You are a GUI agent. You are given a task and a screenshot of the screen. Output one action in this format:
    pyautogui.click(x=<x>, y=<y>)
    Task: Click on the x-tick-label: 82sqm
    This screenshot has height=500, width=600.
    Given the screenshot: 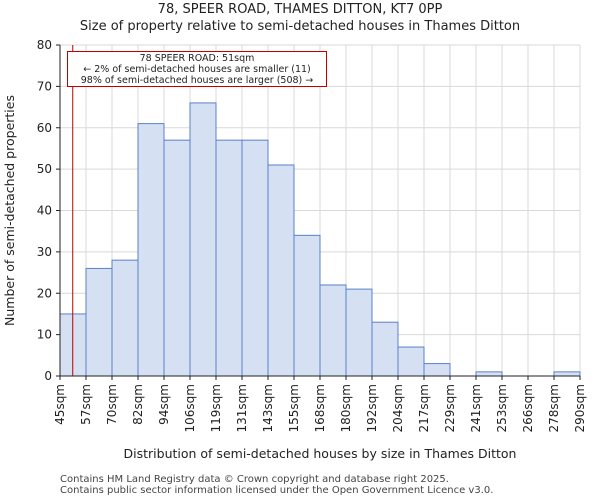 What is the action you would take?
    pyautogui.click(x=138, y=404)
    